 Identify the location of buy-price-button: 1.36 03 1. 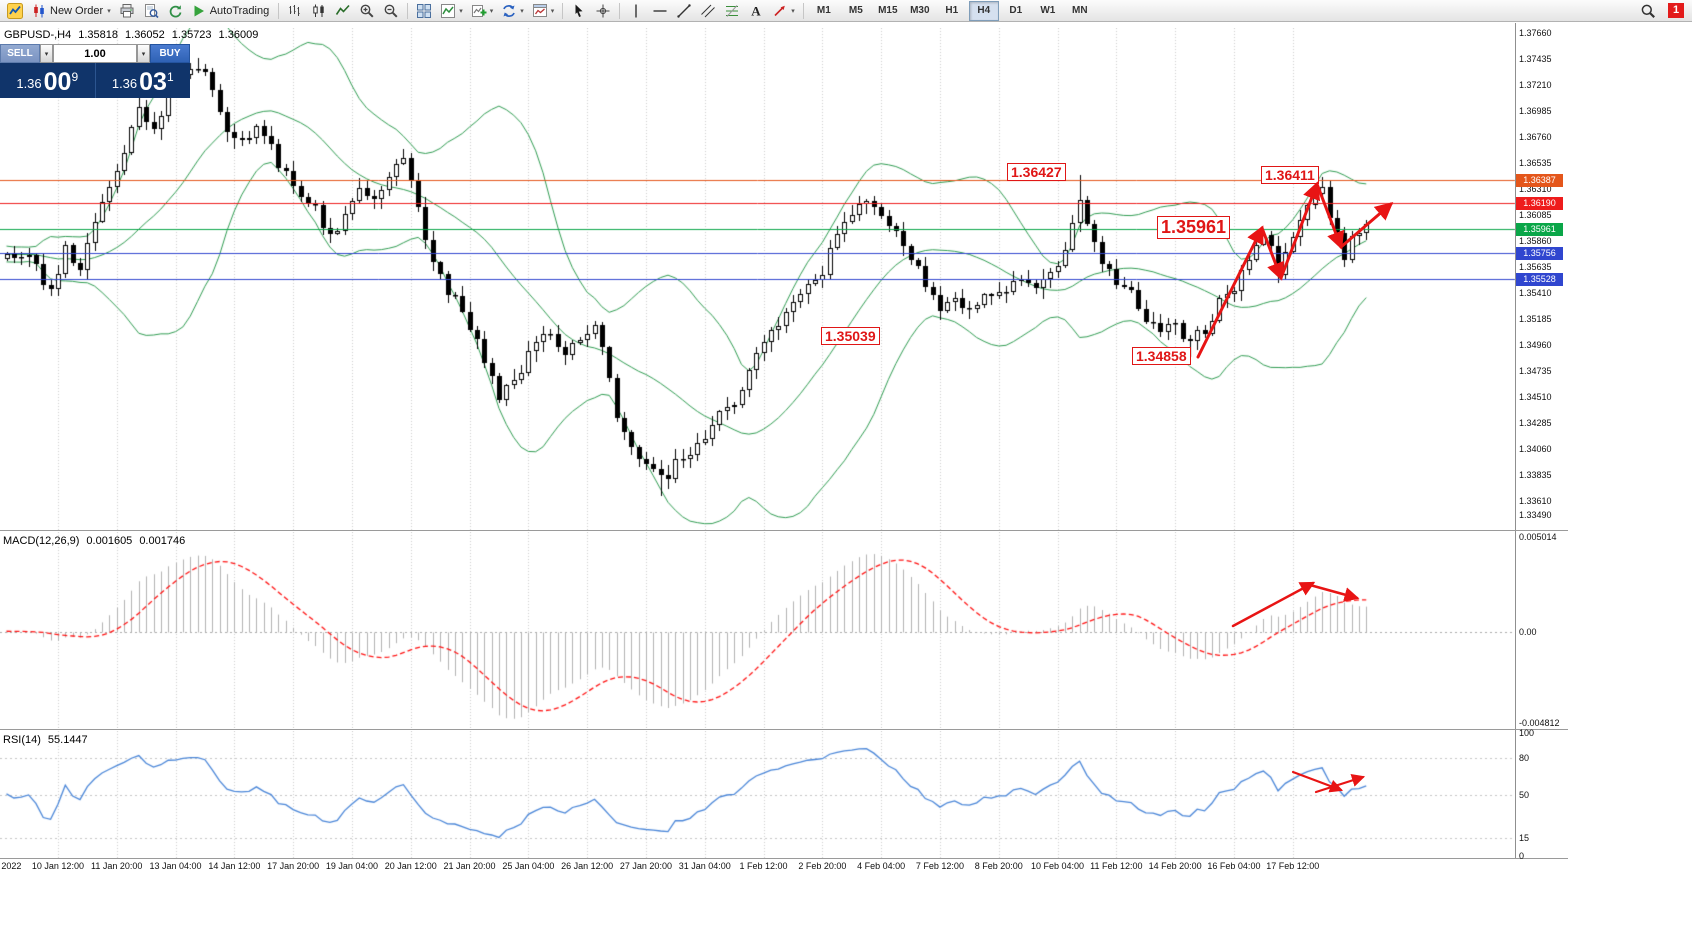
(143, 80).